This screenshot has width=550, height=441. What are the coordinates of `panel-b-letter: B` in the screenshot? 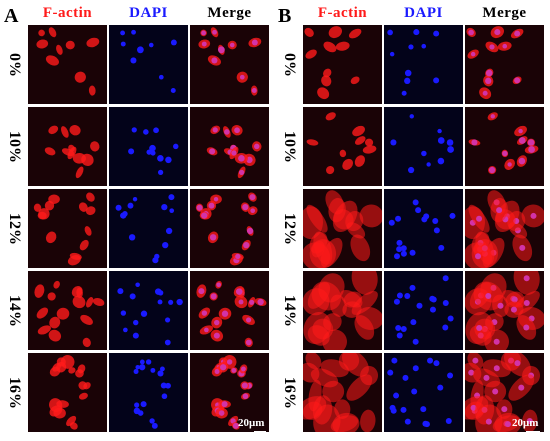 It's located at (285, 16).